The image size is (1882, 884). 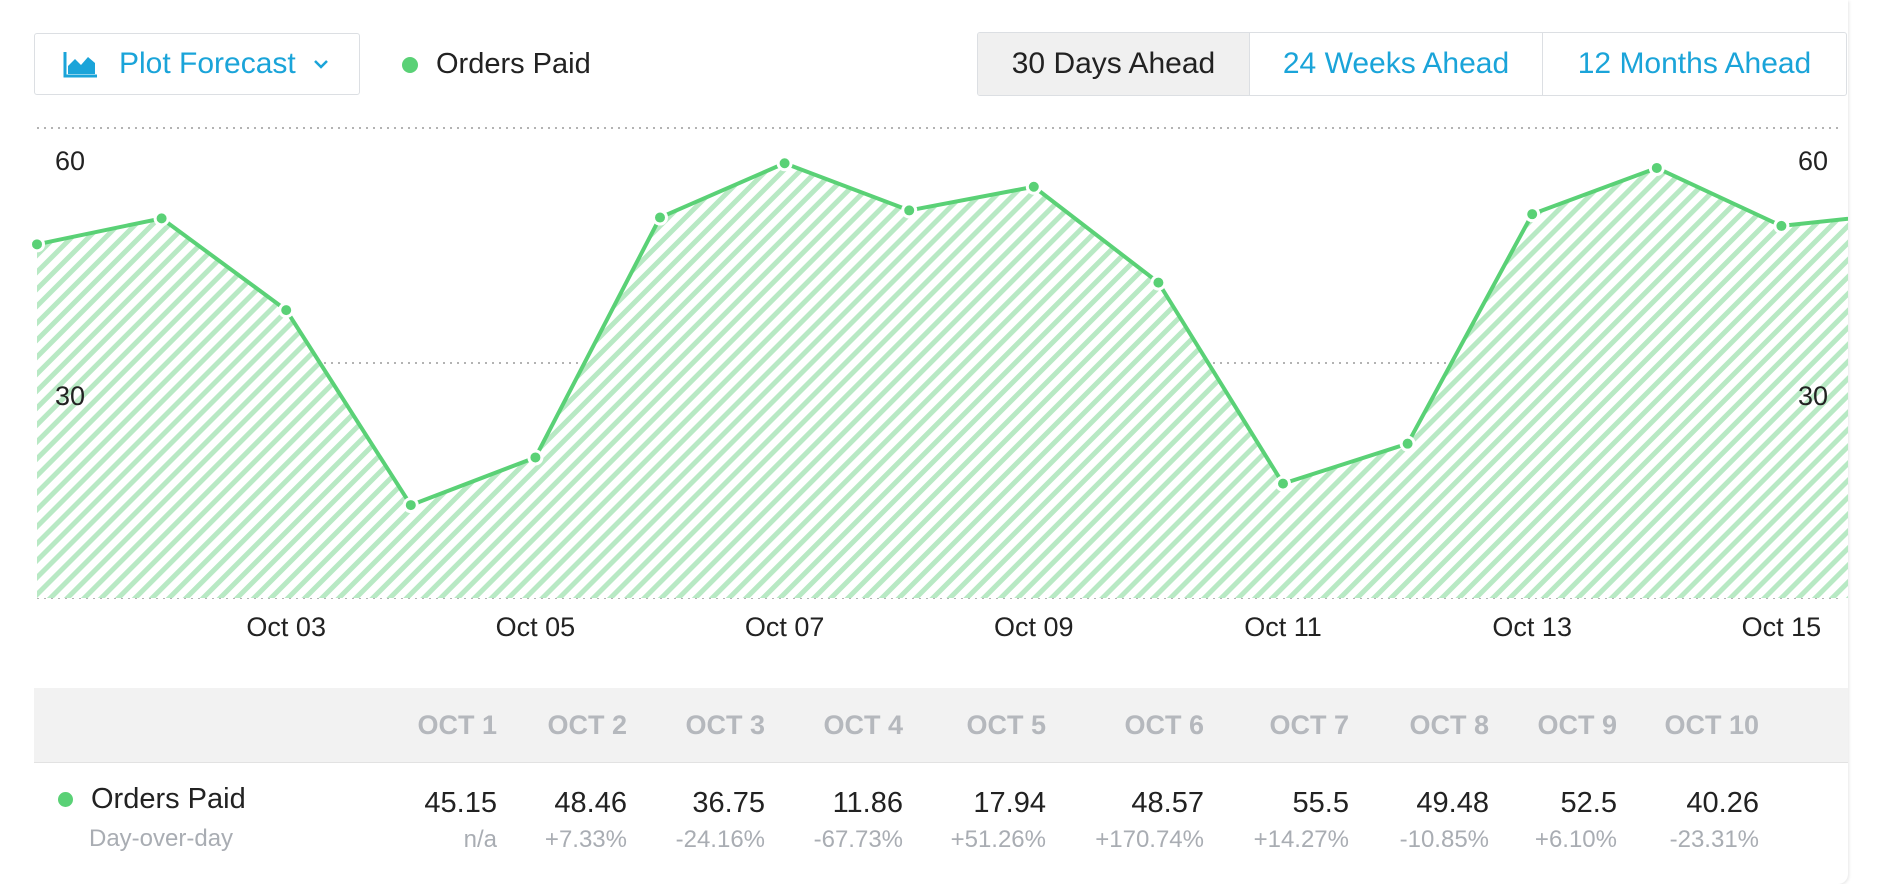 I want to click on legend-label: Orders Paid, so click(x=513, y=64).